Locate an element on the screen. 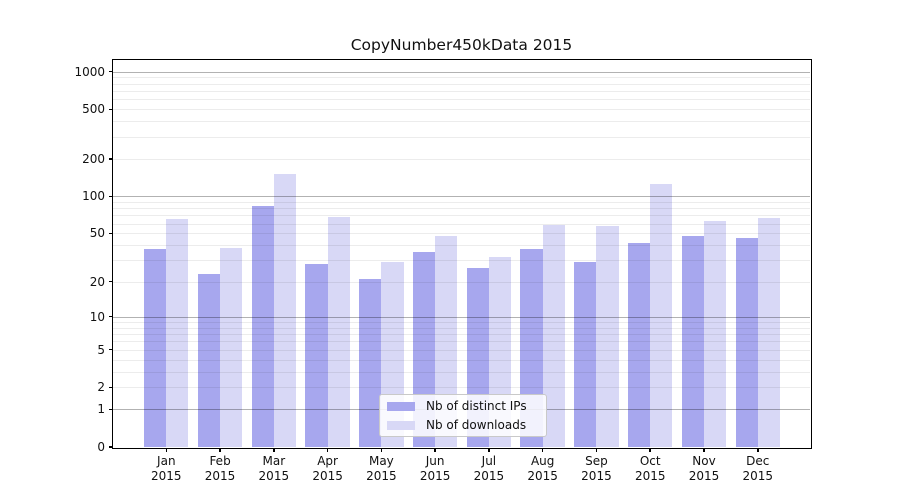 The width and height of the screenshot is (900, 500). y-tick-label-2: 2 is located at coordinates (101, 387).